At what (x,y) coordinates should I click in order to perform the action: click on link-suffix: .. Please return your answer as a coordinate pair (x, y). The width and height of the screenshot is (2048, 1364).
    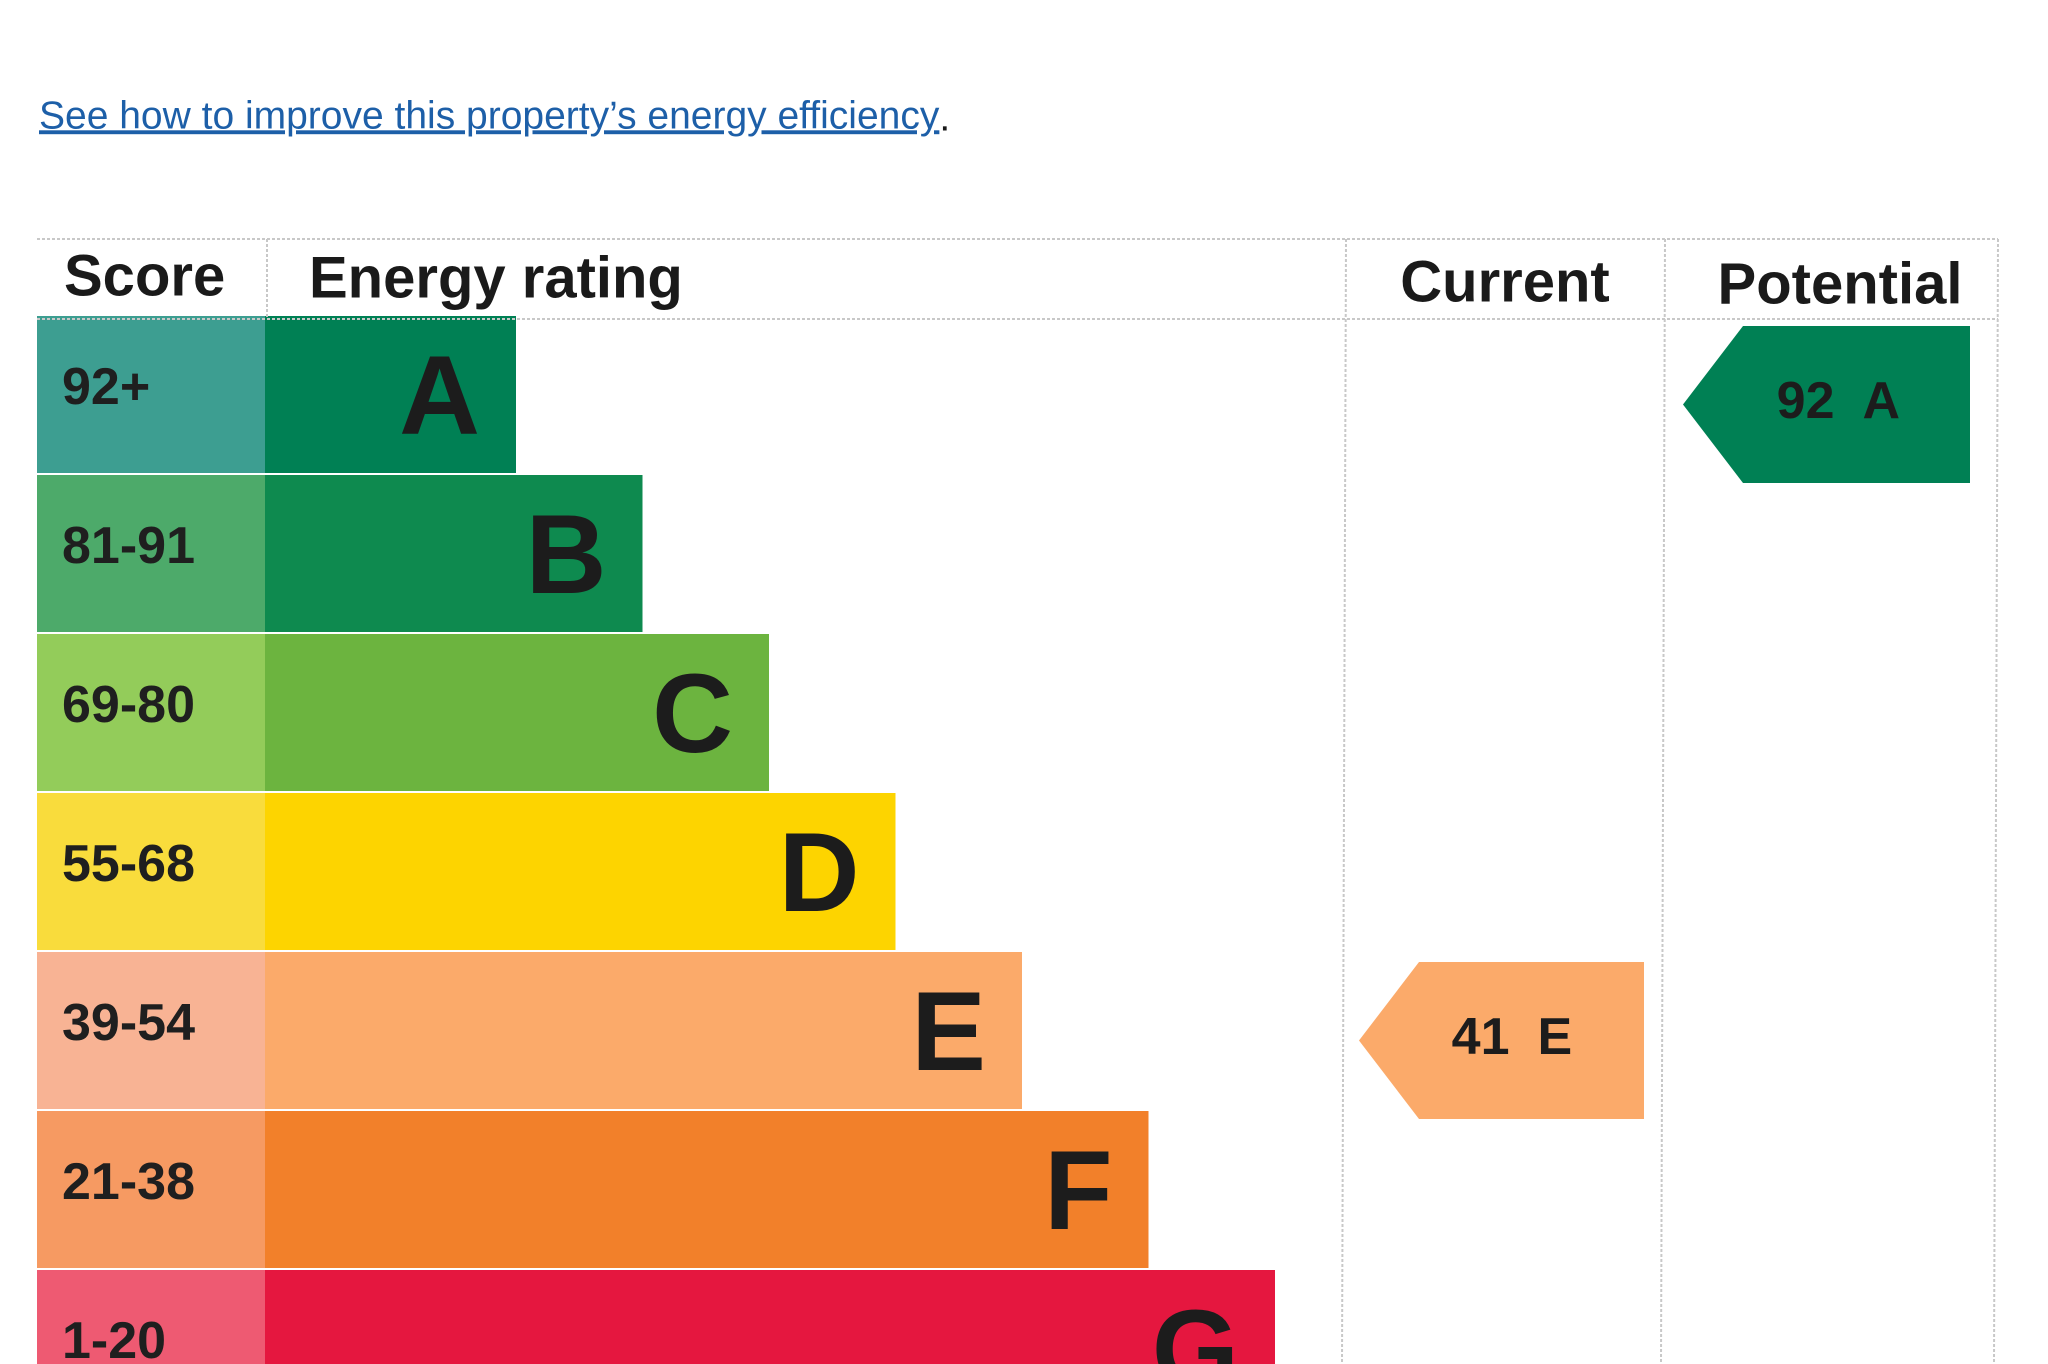
    Looking at the image, I should click on (944, 117).